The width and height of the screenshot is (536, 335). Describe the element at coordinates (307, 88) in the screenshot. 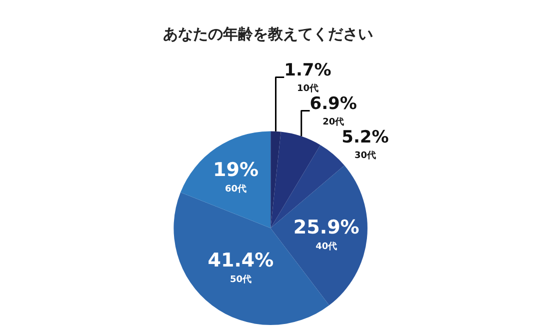

I see `slice-label: 10代` at that location.